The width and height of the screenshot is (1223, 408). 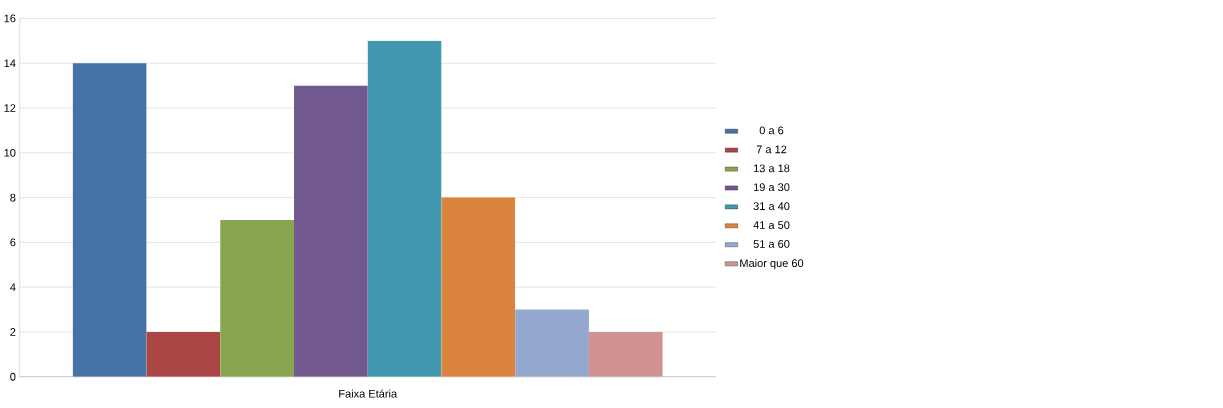 I want to click on legend-label: 13 a 18, so click(x=771, y=168).